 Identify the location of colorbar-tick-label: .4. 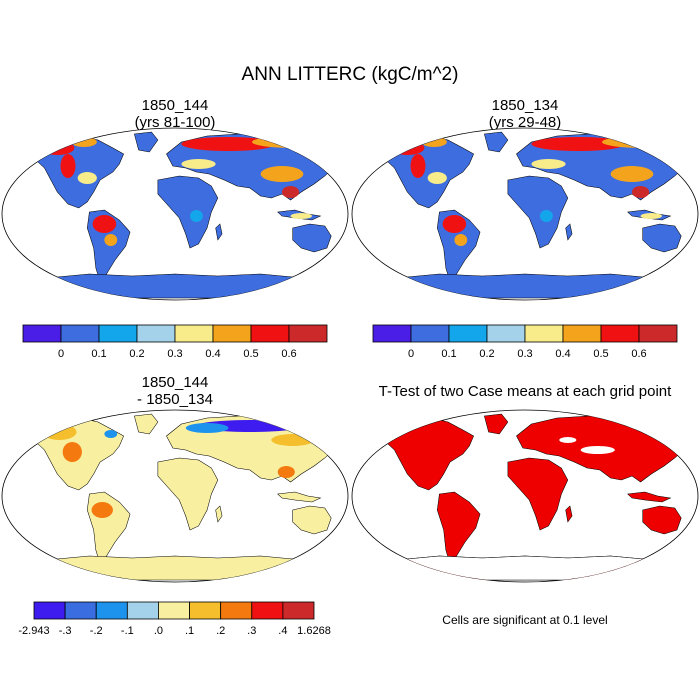
(282, 631).